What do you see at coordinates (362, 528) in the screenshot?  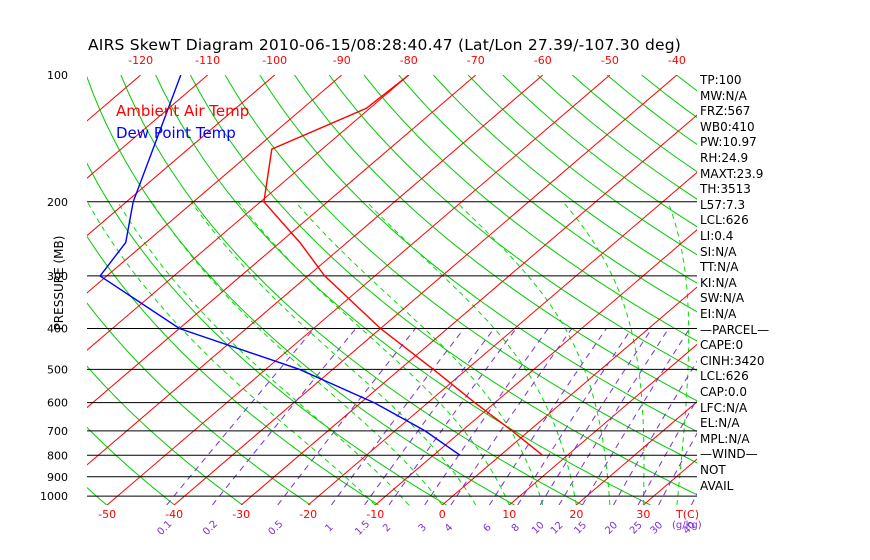 I see `mixing-ratio-tick: 1.5` at bounding box center [362, 528].